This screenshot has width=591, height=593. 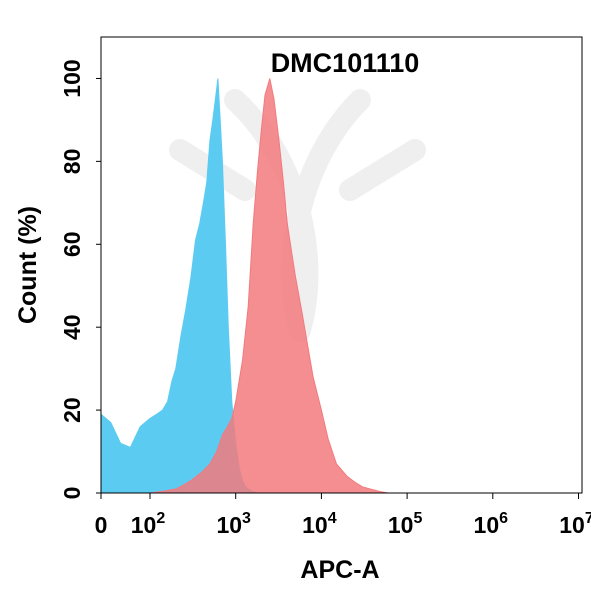 What do you see at coordinates (345, 63) in the screenshot?
I see `chart-title: DMC101110` at bounding box center [345, 63].